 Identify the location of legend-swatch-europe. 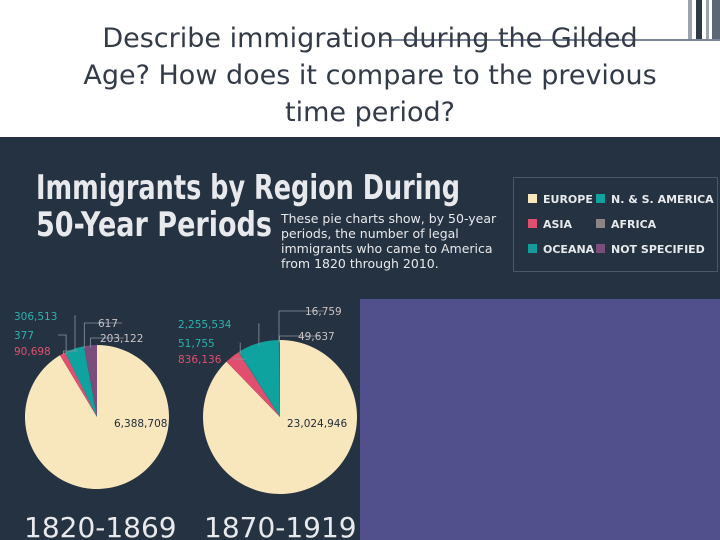
(532, 198).